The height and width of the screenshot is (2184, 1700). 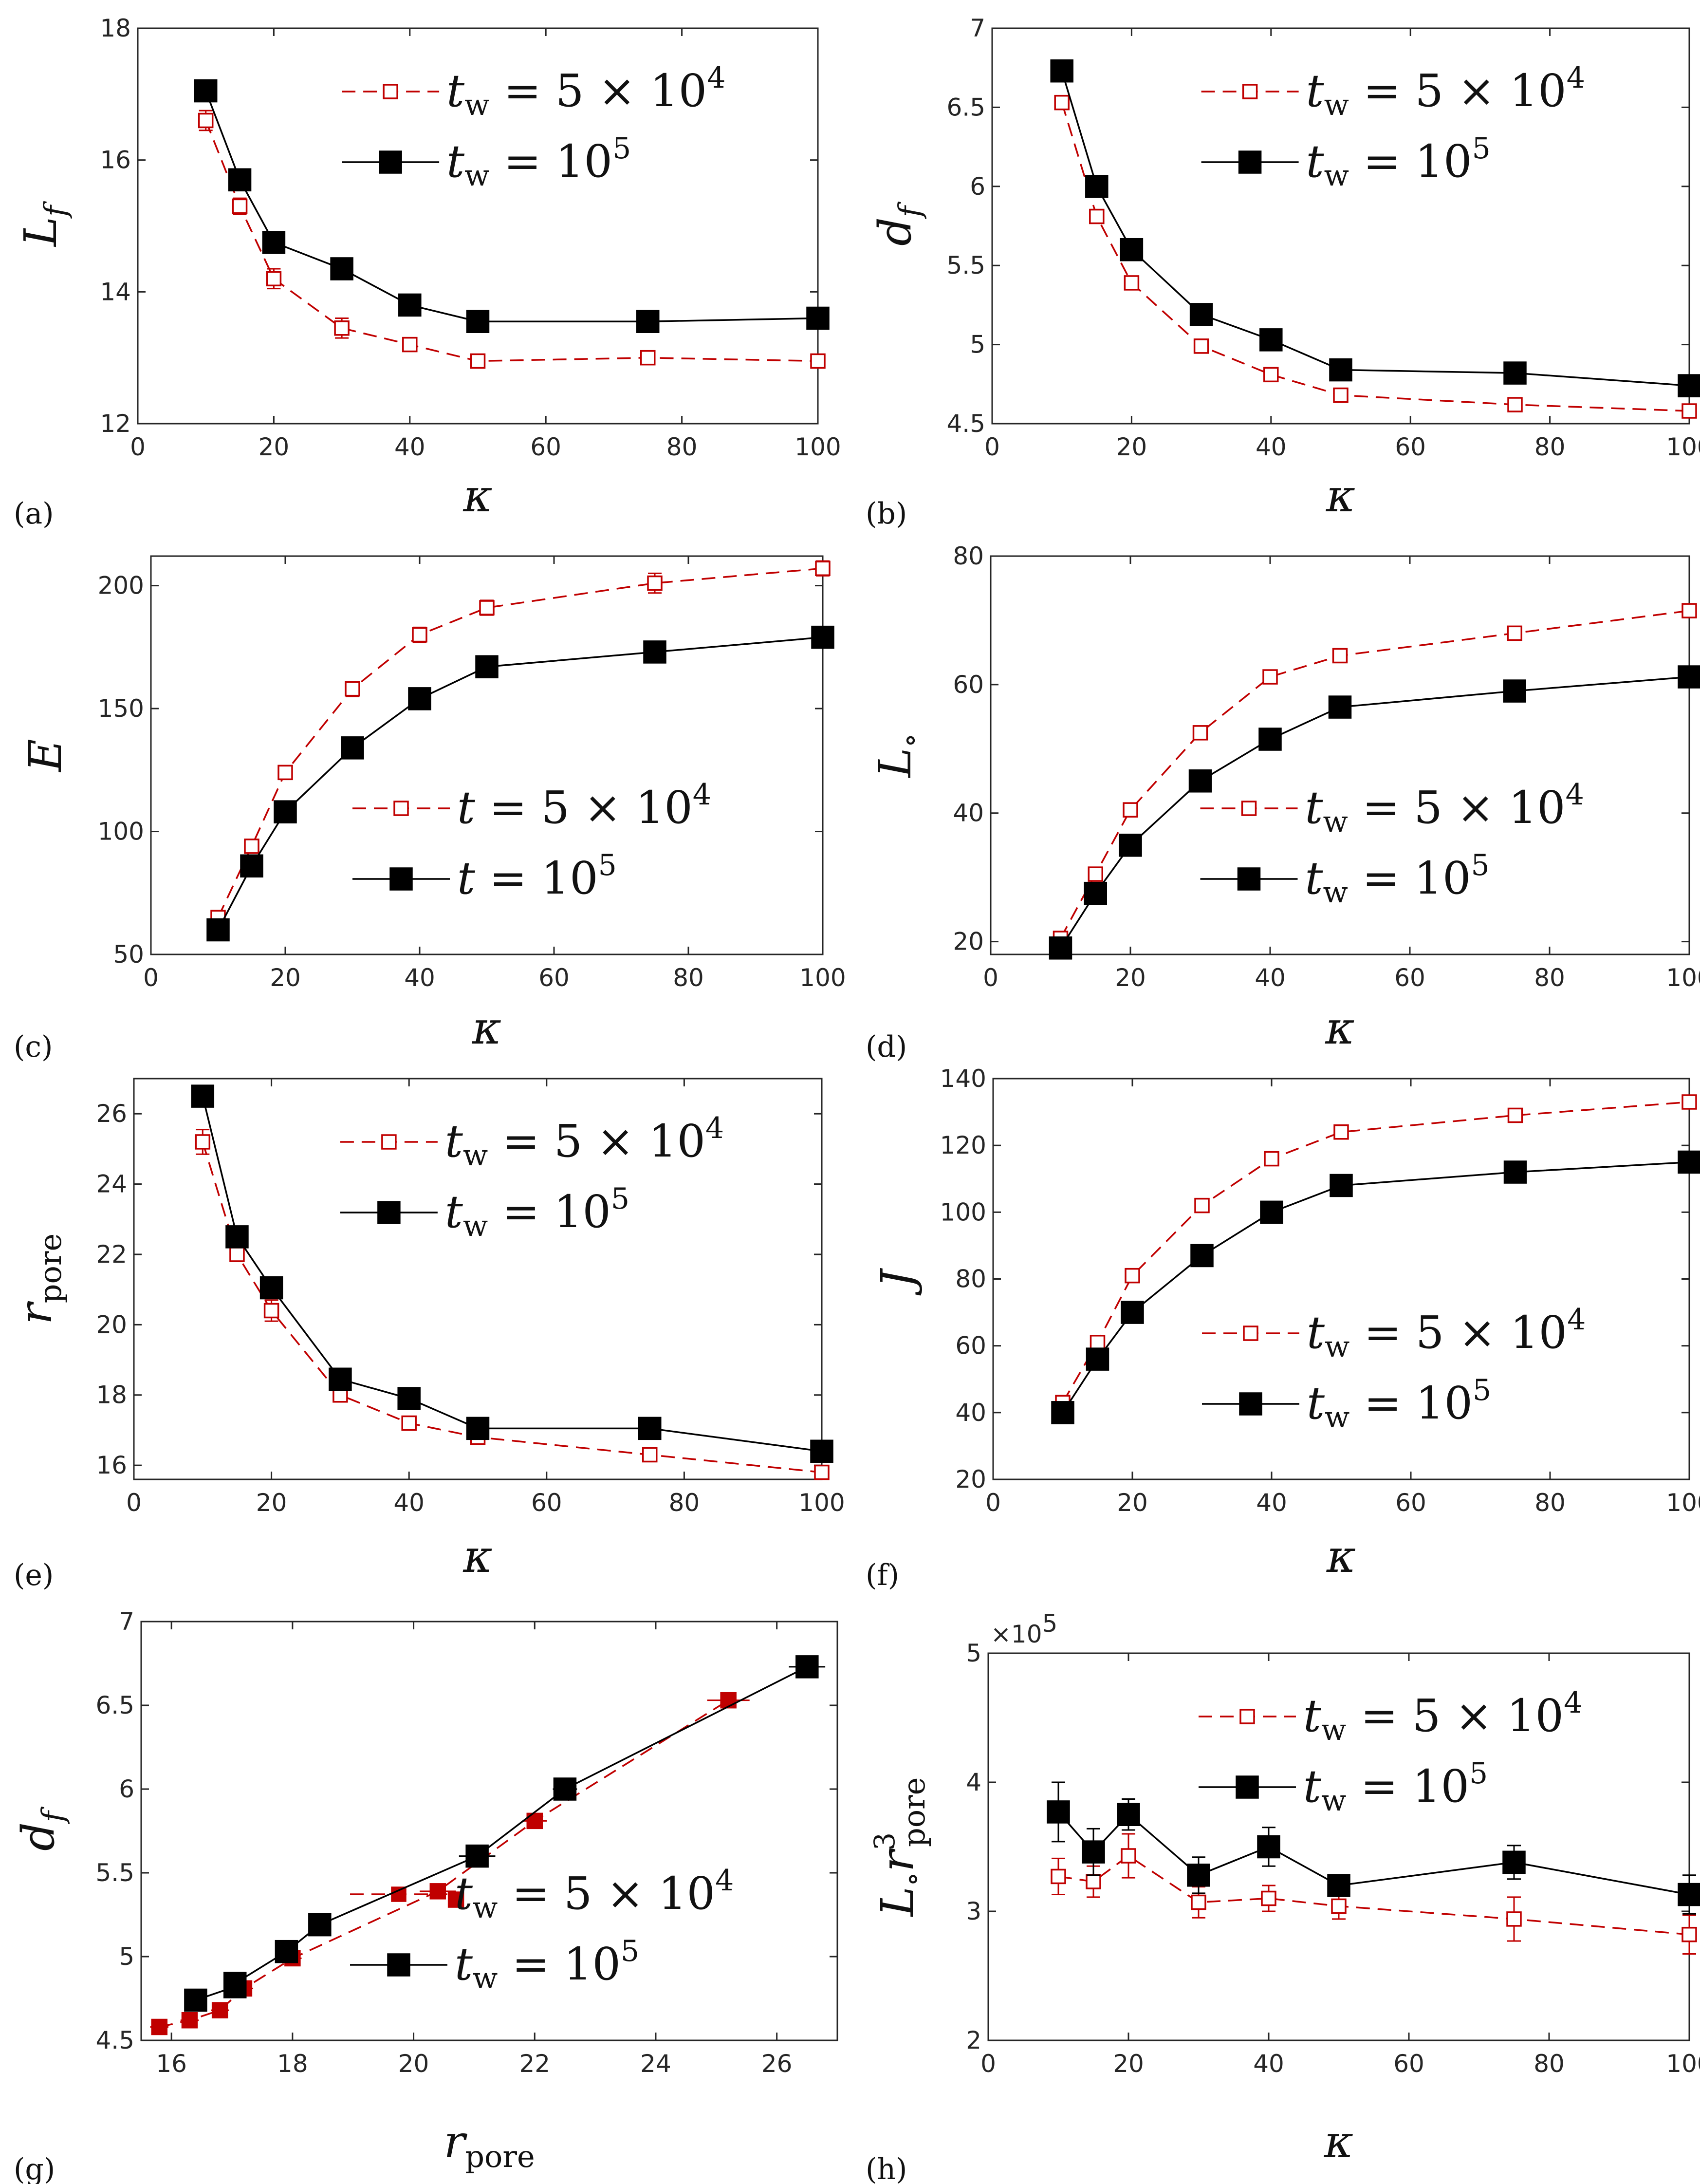 I want to click on legend-entry: t = 105, so click(x=484, y=876).